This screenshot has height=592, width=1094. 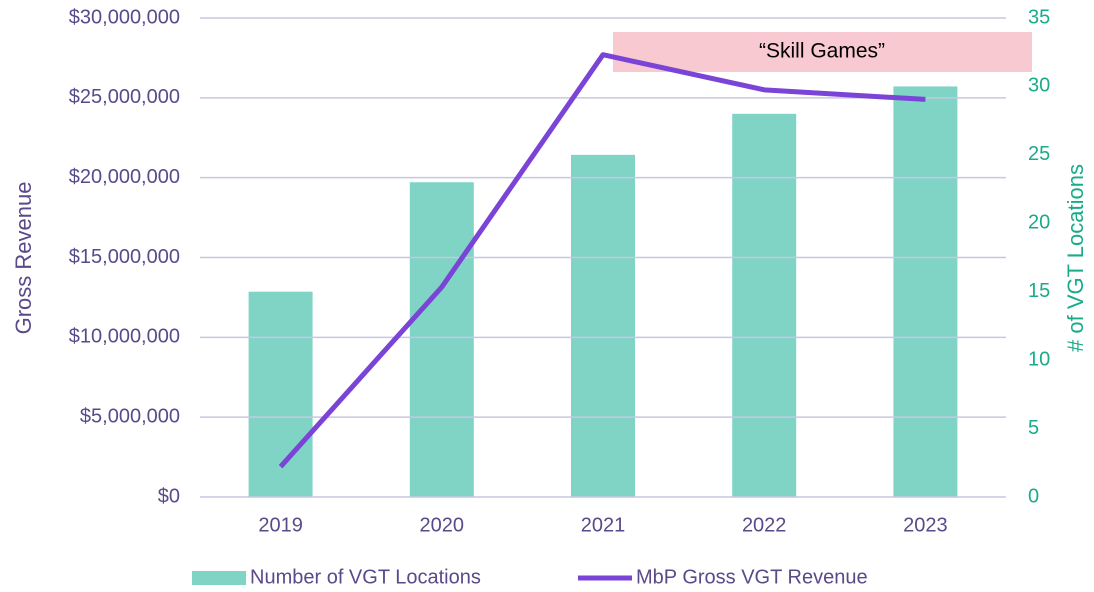 I want to click on legend-label: Number of VGT Locations, so click(x=365, y=577).